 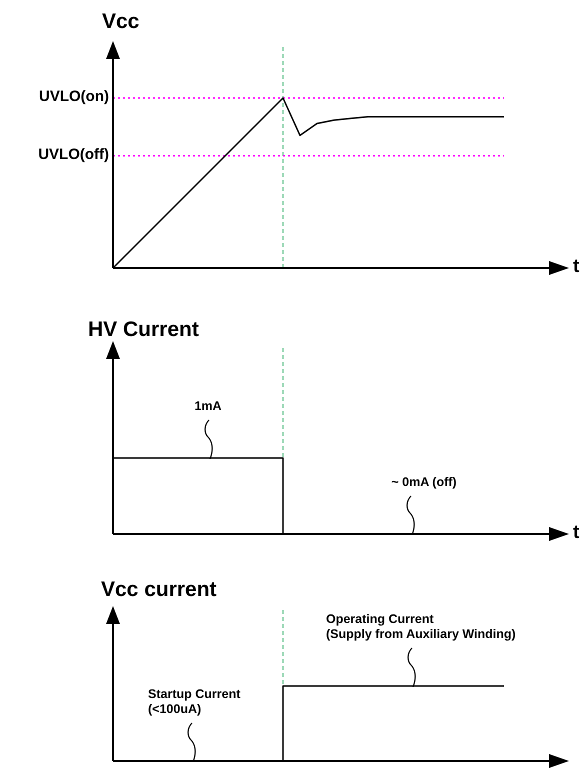 What do you see at coordinates (143, 330) in the screenshot?
I see `y-axis-title: HV Current` at bounding box center [143, 330].